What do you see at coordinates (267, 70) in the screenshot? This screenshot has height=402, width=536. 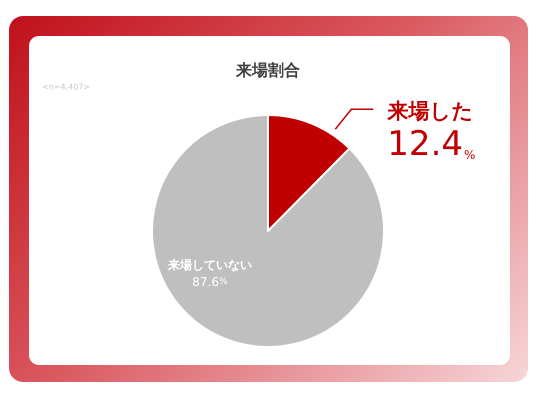 I see `chart-title: 来場割合` at bounding box center [267, 70].